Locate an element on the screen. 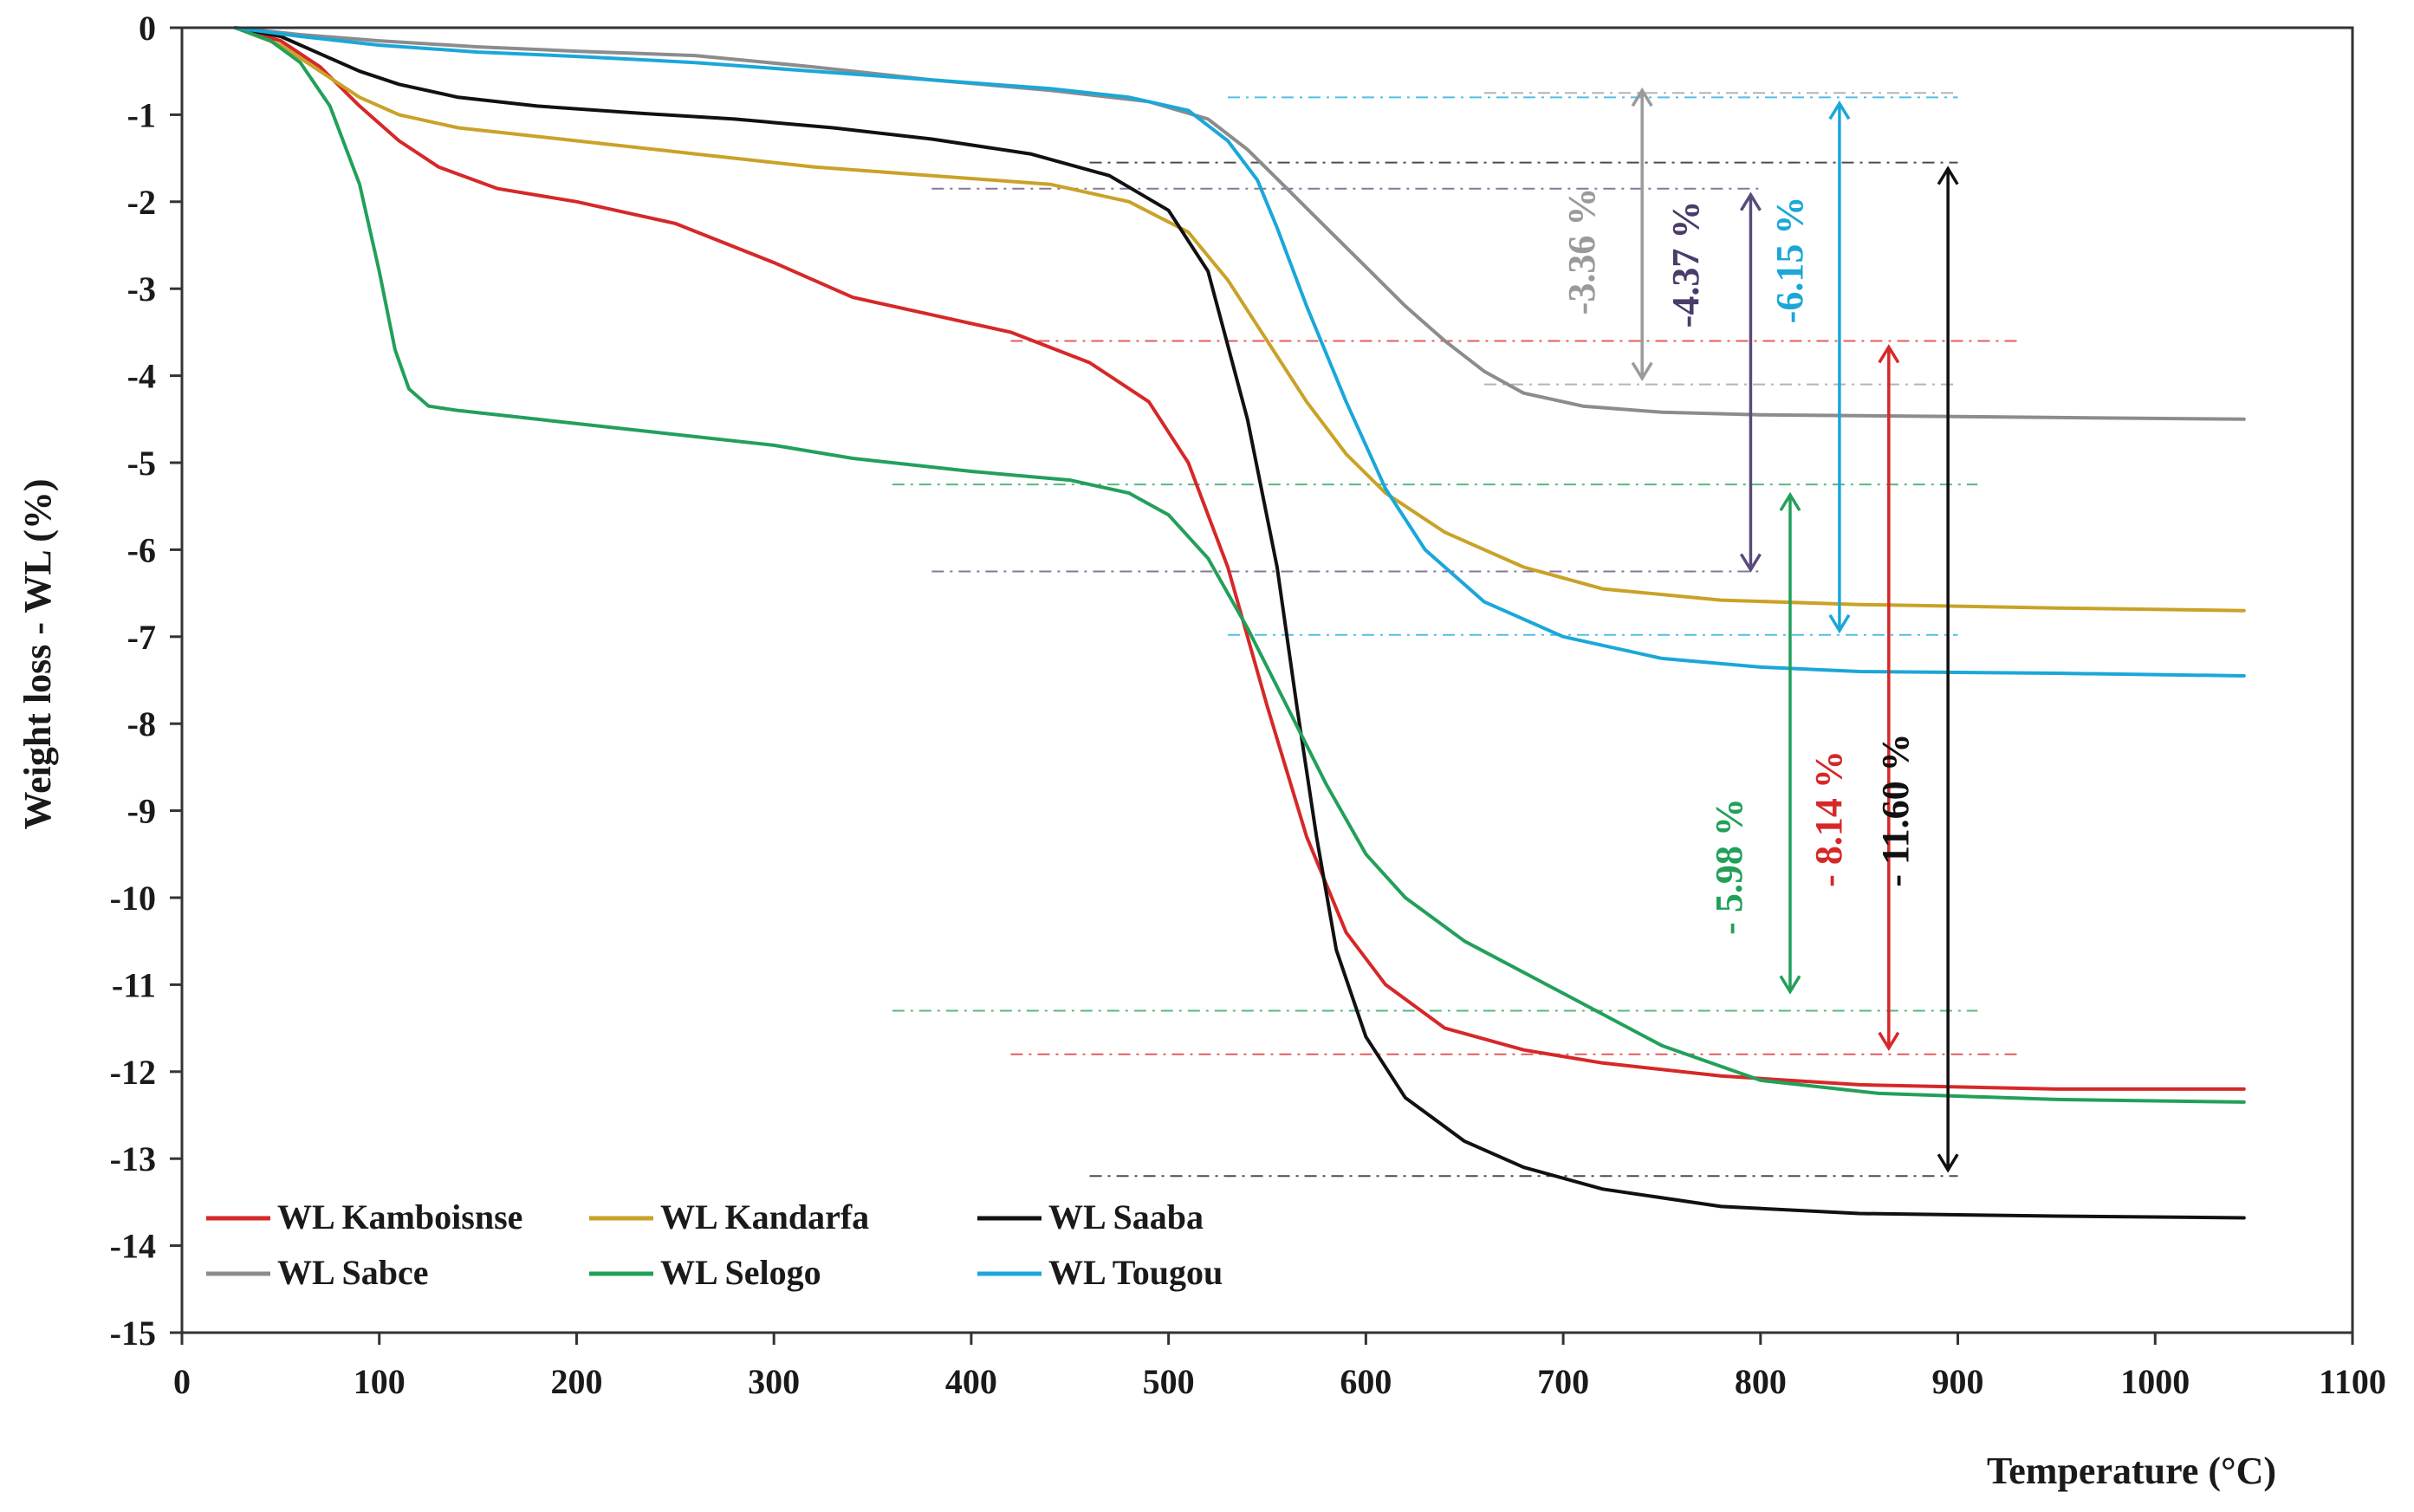 The height and width of the screenshot is (1512, 2414). y-tick-label: -11 is located at coordinates (134, 984).